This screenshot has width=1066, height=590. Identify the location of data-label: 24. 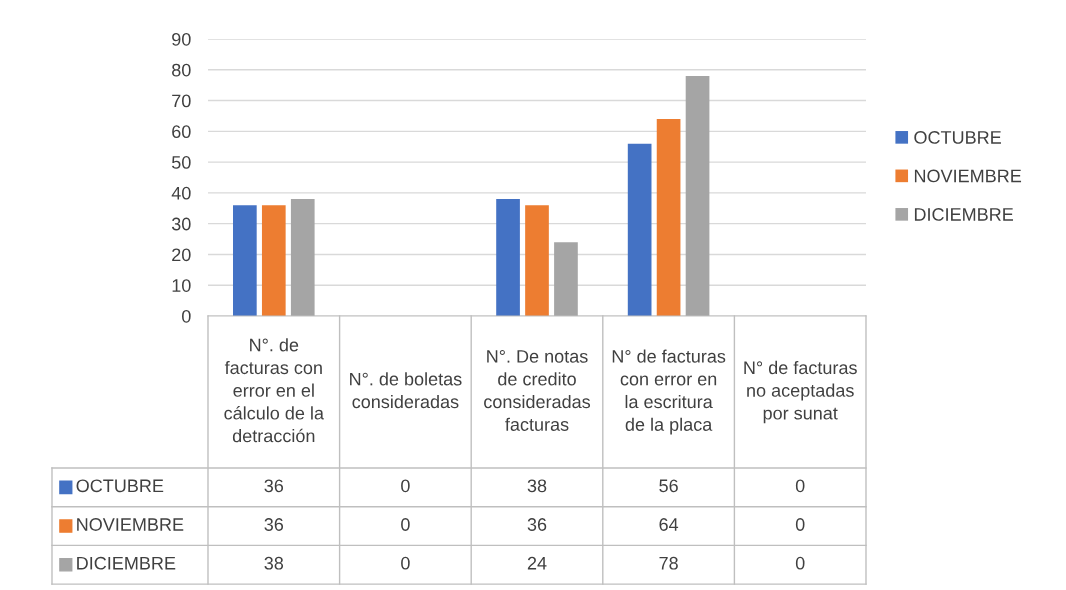
(537, 563).